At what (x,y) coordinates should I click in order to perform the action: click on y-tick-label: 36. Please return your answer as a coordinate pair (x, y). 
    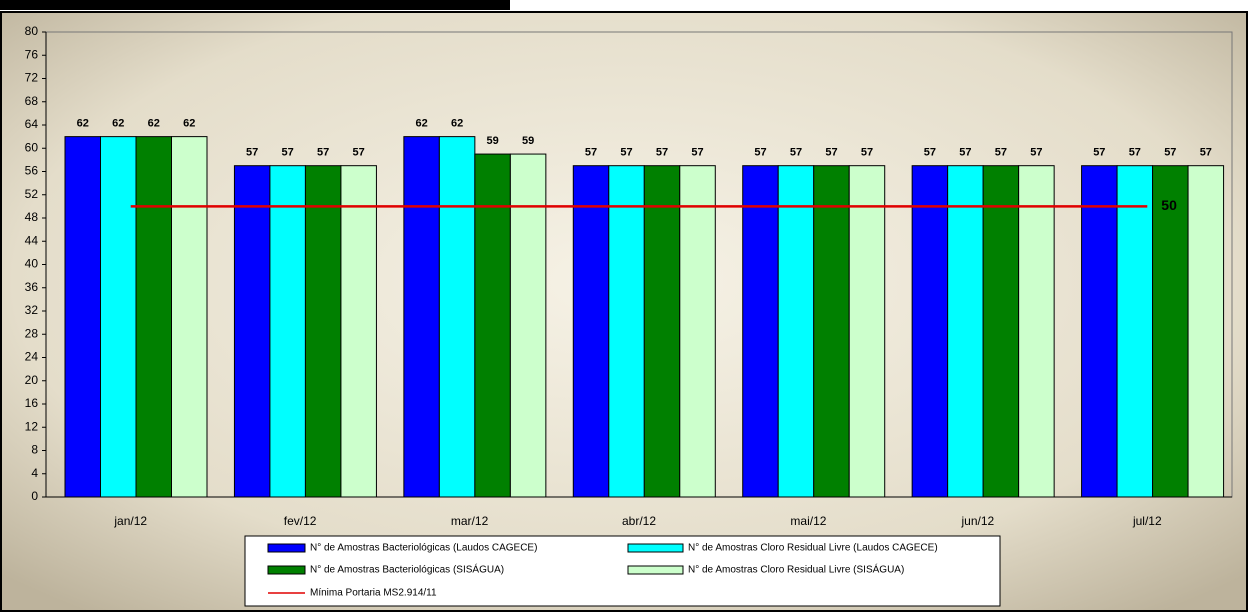
    Looking at the image, I should click on (32, 287).